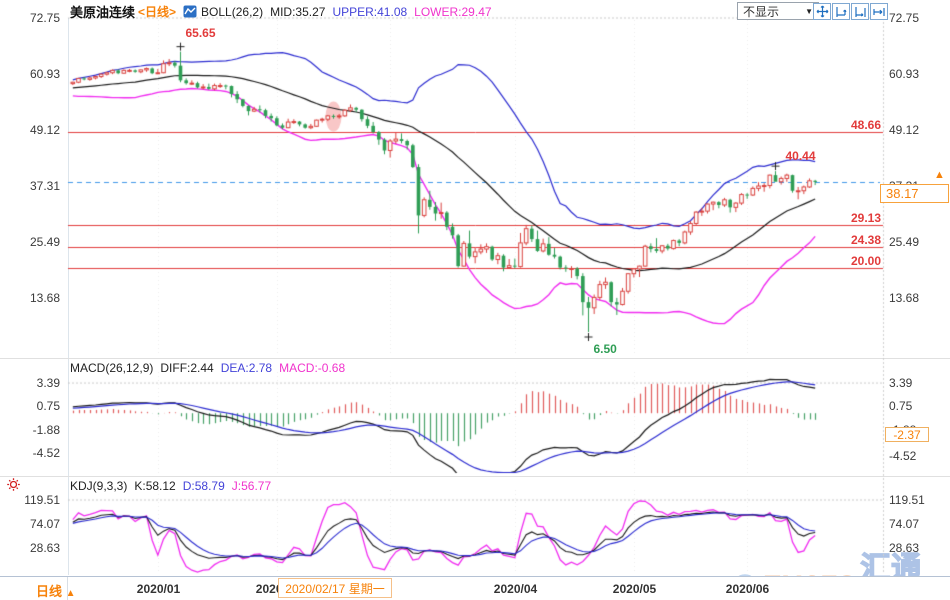 The width and height of the screenshot is (950, 600). I want to click on kdj-k-label: K:58.12, so click(155, 486).